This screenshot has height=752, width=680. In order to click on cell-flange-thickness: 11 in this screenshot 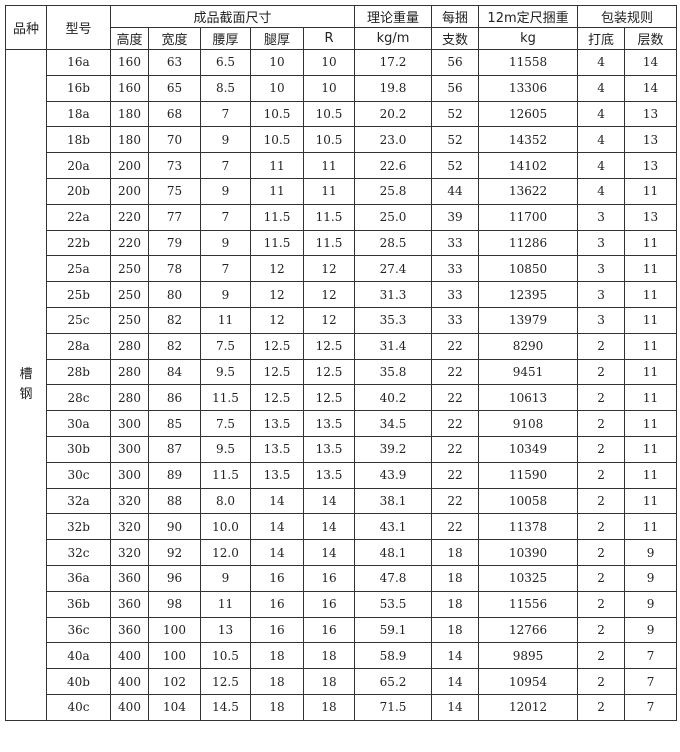, I will do `click(277, 191)`.